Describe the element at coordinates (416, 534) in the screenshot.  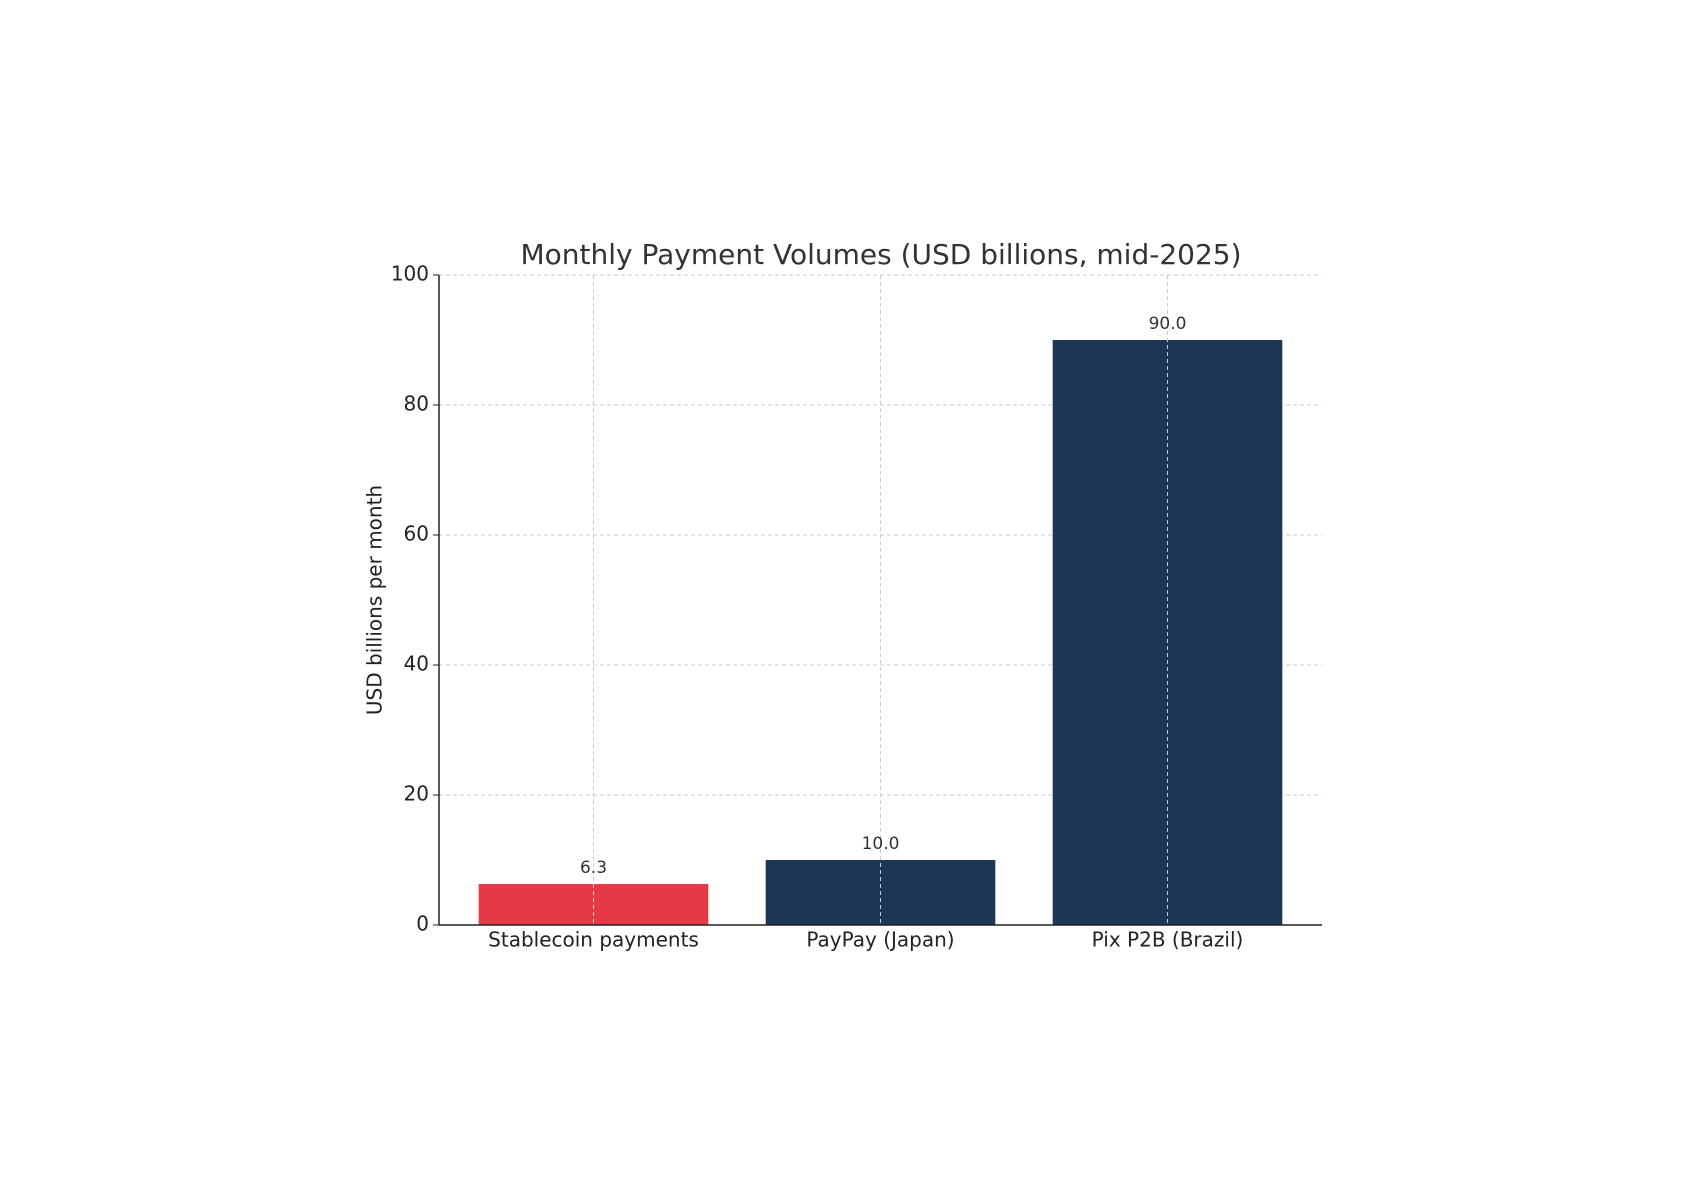
I see `y-tick-label: 60` at that location.